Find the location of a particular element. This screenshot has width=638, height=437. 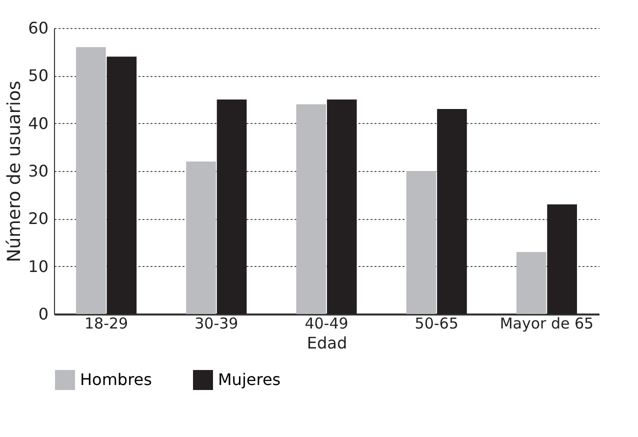

x-tick-label: 40-49 is located at coordinates (326, 323).